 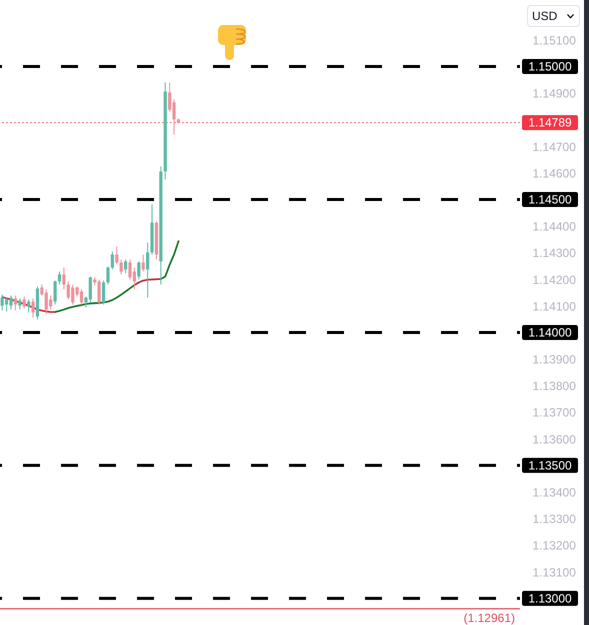 What do you see at coordinates (550, 123) in the screenshot?
I see `ref-line-label: 1.14789` at bounding box center [550, 123].